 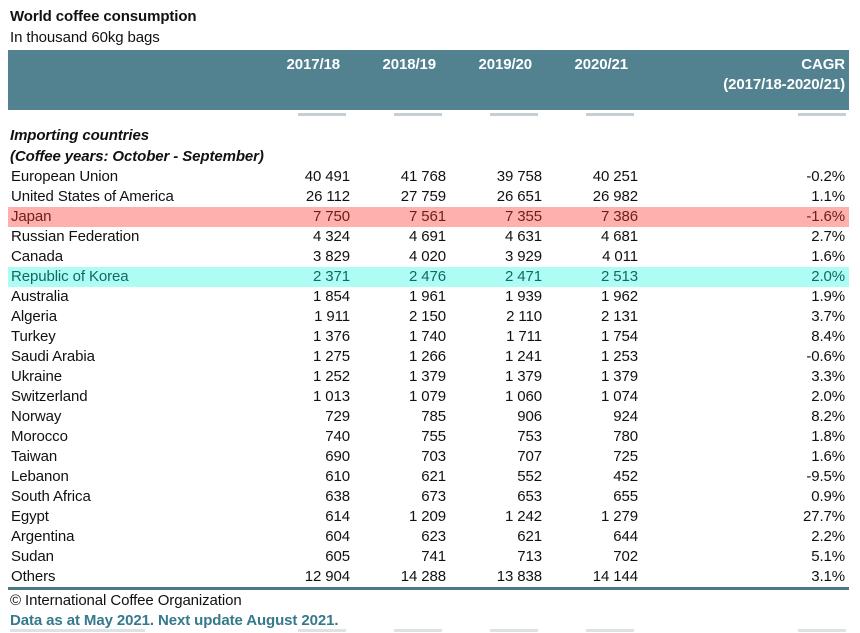 What do you see at coordinates (337, 496) in the screenshot?
I see `value-cell-0: 638` at bounding box center [337, 496].